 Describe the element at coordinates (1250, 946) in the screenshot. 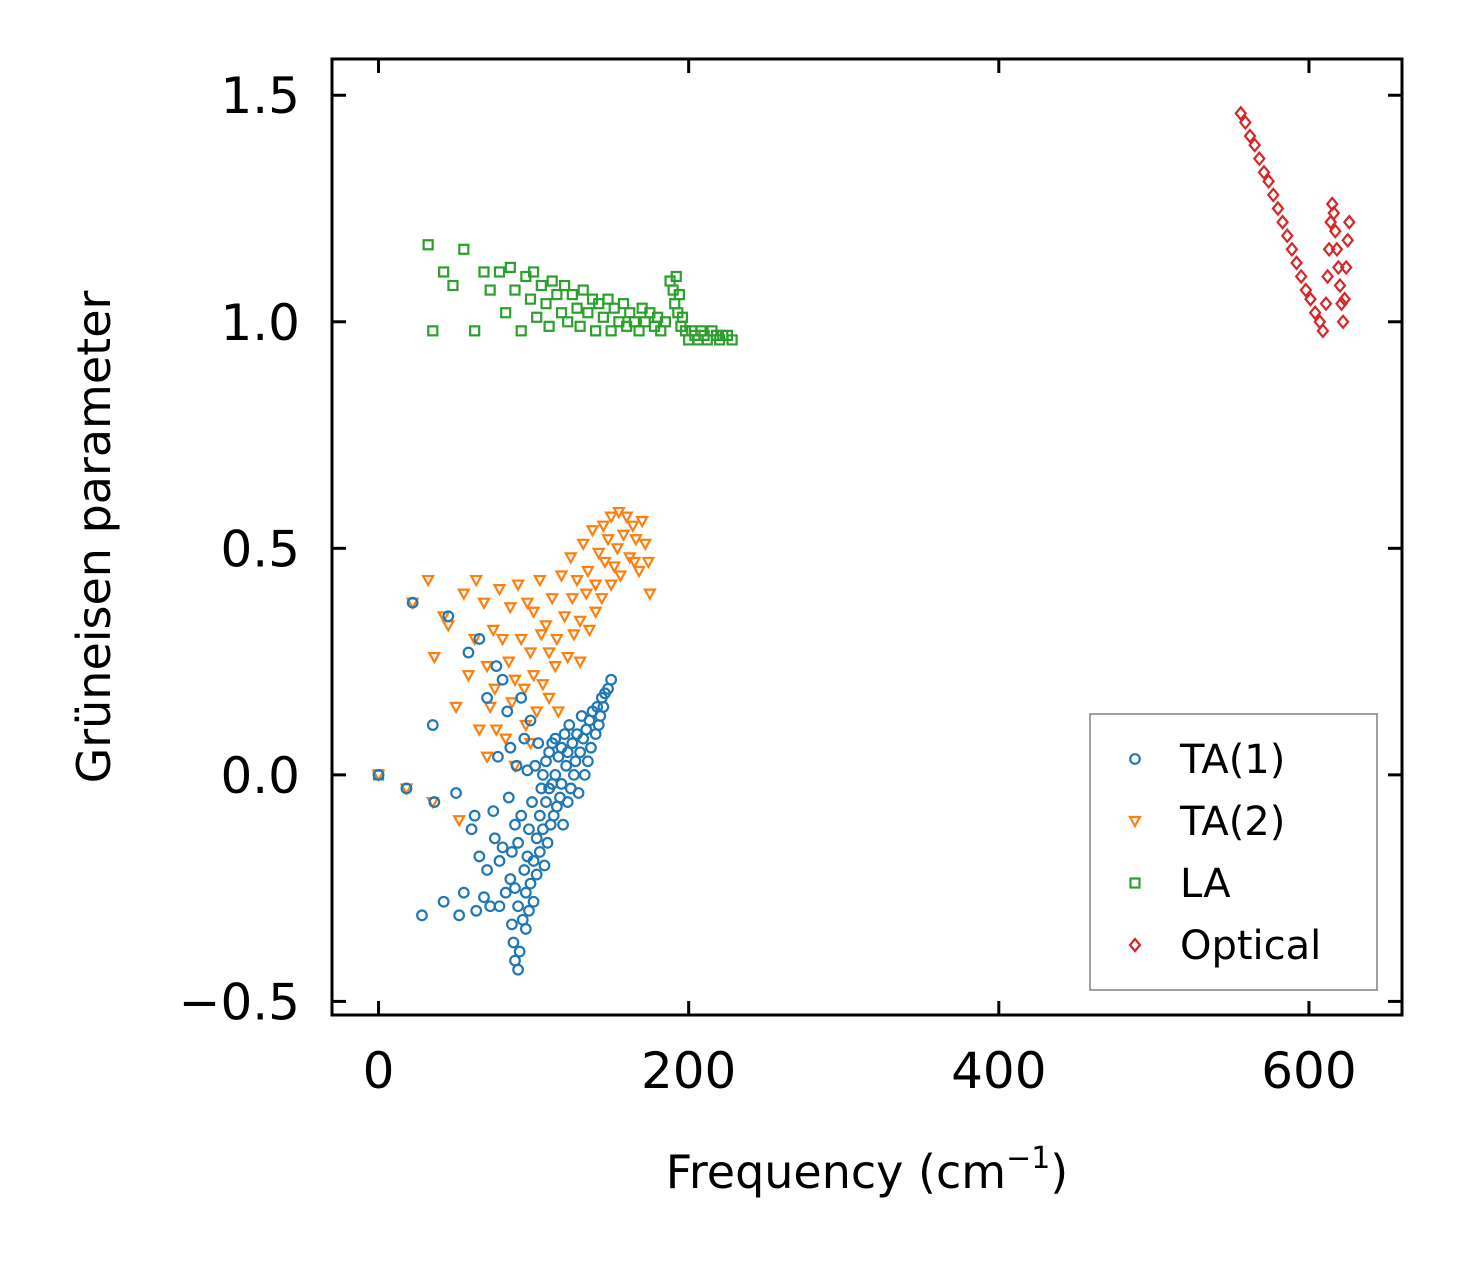

I see `legend-label-optical: Optical` at that location.